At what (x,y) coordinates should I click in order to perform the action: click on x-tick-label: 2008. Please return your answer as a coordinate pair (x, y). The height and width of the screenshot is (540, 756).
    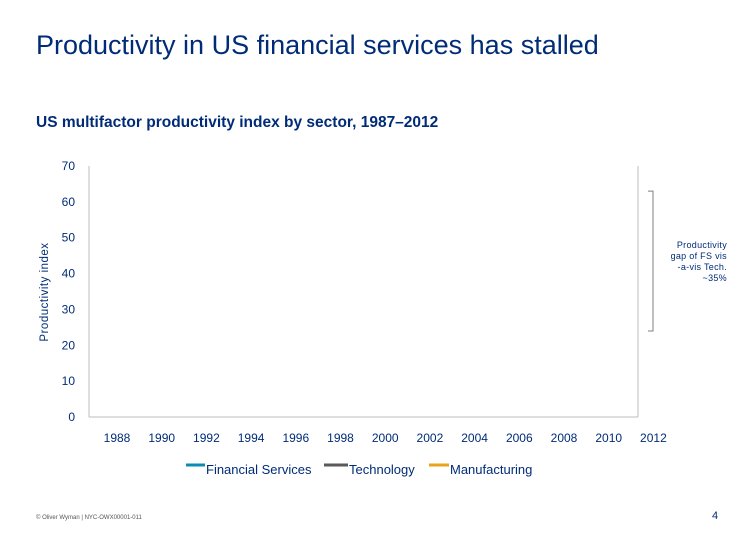
    Looking at the image, I should click on (564, 438).